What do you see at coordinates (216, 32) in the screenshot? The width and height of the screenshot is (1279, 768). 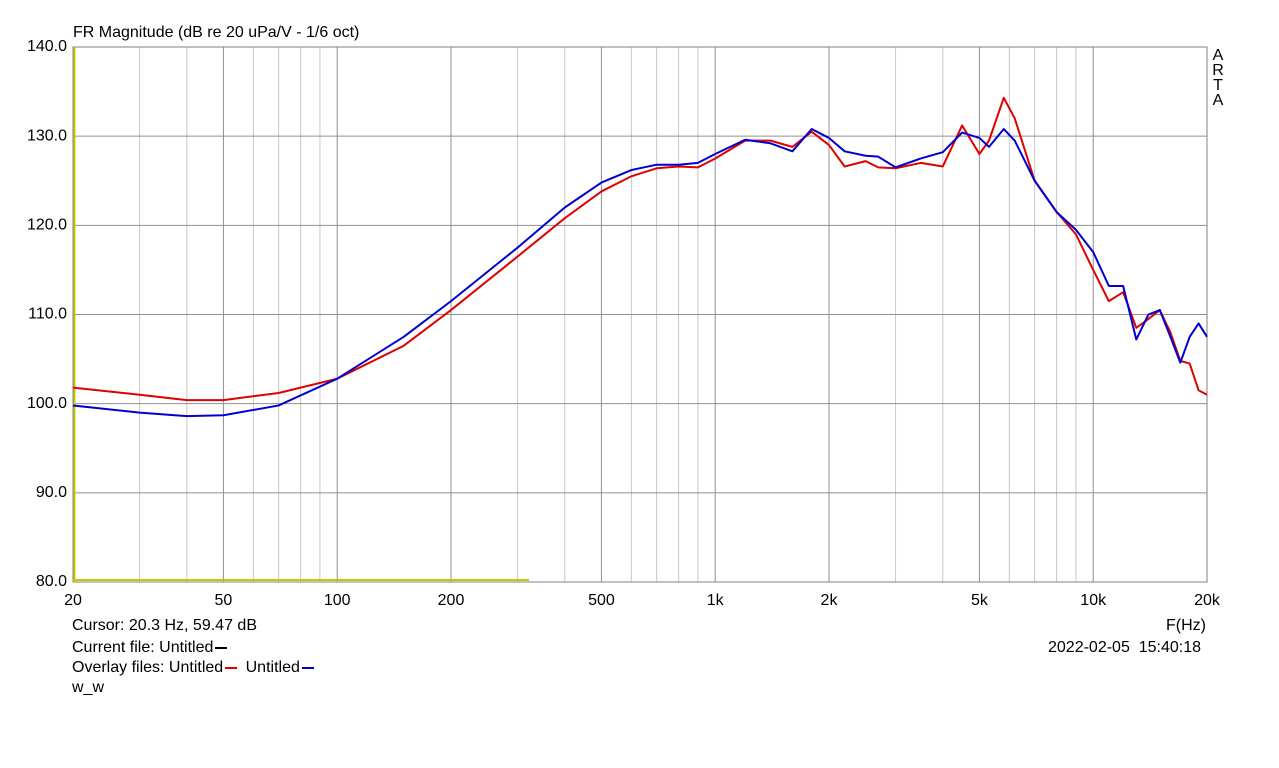 I see `chart-title: FR Magnitude (dB re 20 uPa/V - 1/6 oct)` at bounding box center [216, 32].